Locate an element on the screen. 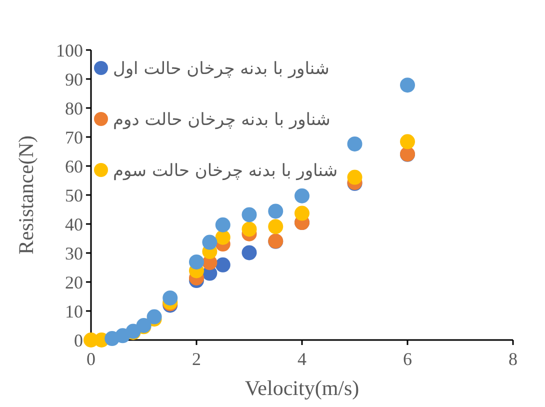 The height and width of the screenshot is (407, 545). legend-label: شناور با بدنه چرخان حالت سوم is located at coordinates (225, 170).